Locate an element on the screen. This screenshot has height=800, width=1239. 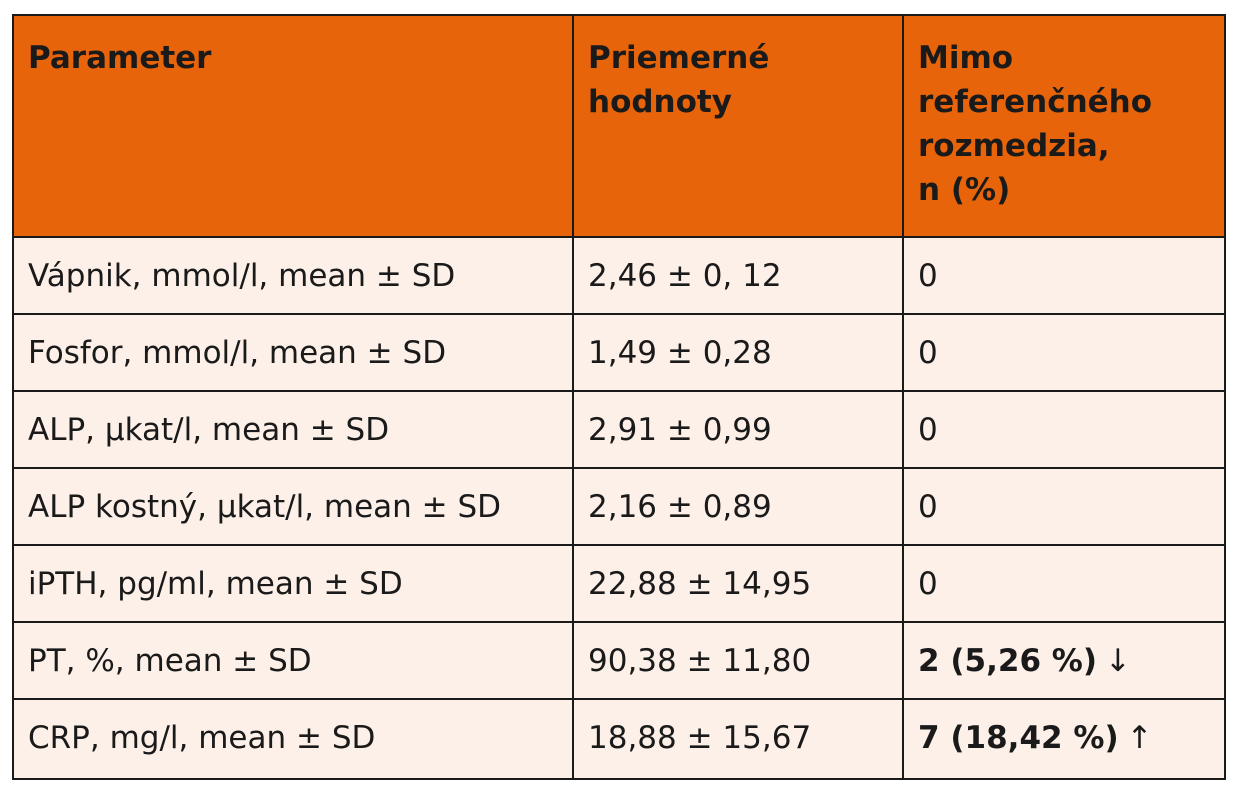
cell-parameter: ALP kostný, µkat/l, mean ± SD is located at coordinates (293, 506).